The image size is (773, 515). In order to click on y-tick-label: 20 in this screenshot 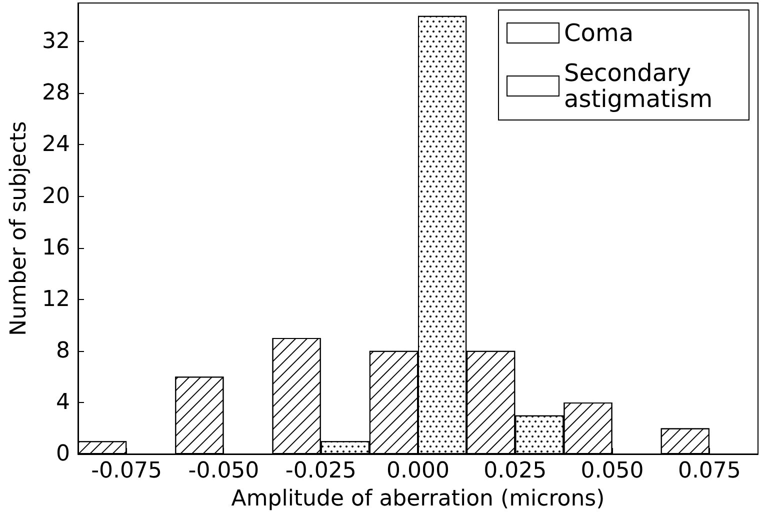, I will do `click(56, 196)`.